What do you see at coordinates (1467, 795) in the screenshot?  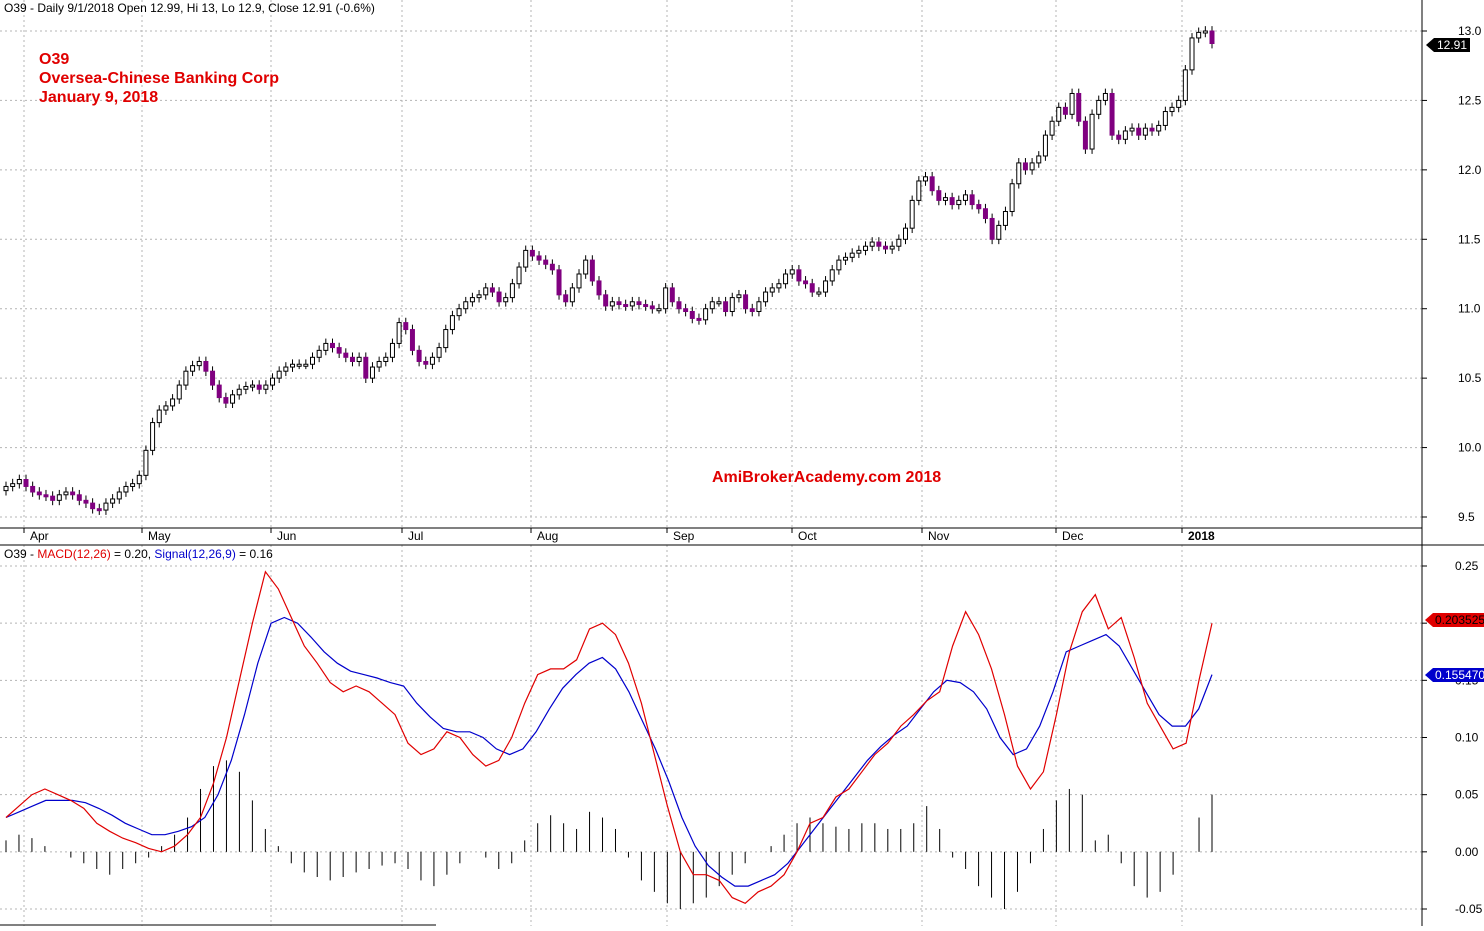 I see `macd-tick-label-4: 0.05` at bounding box center [1467, 795].